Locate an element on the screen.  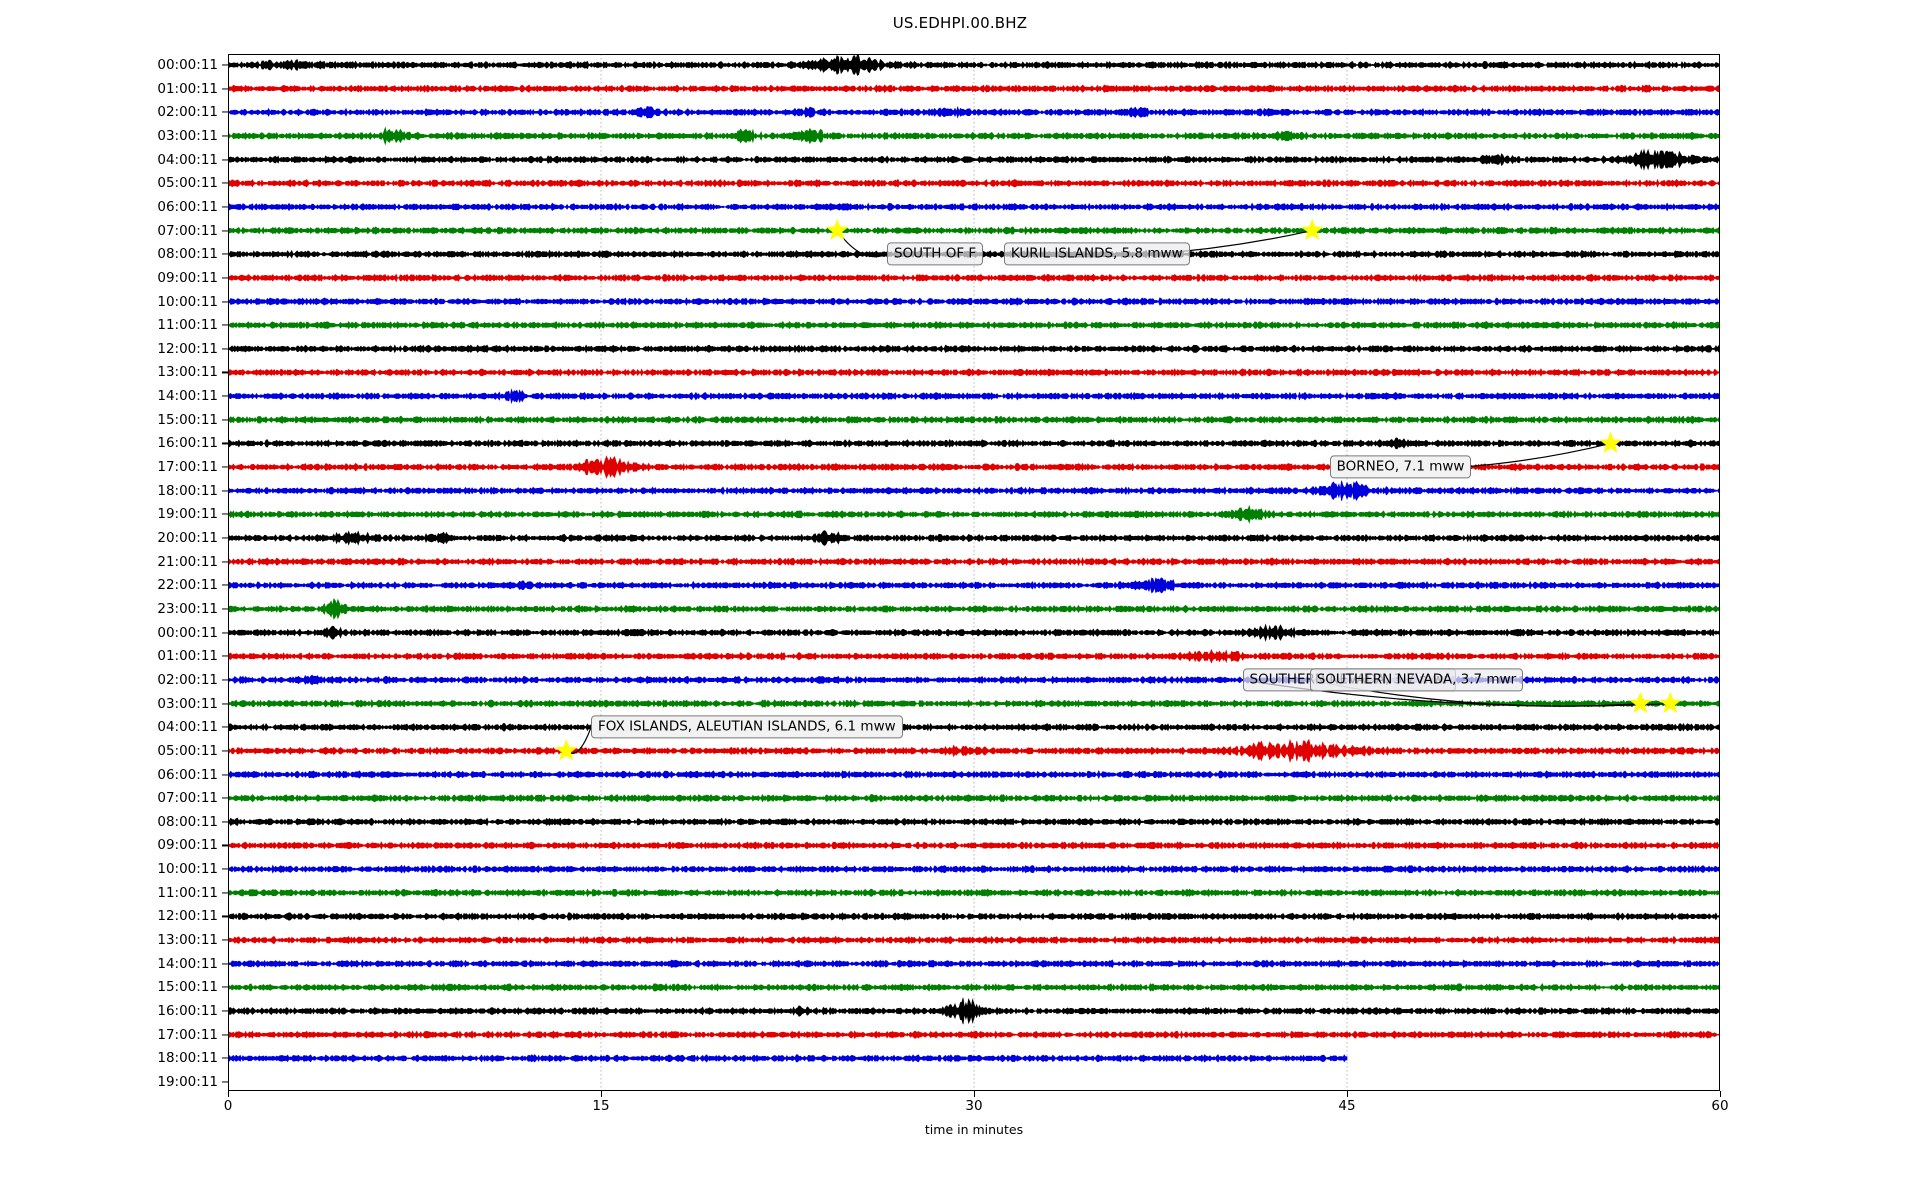
y-axis-tick-label: 02:00:11 is located at coordinates (187, 112).